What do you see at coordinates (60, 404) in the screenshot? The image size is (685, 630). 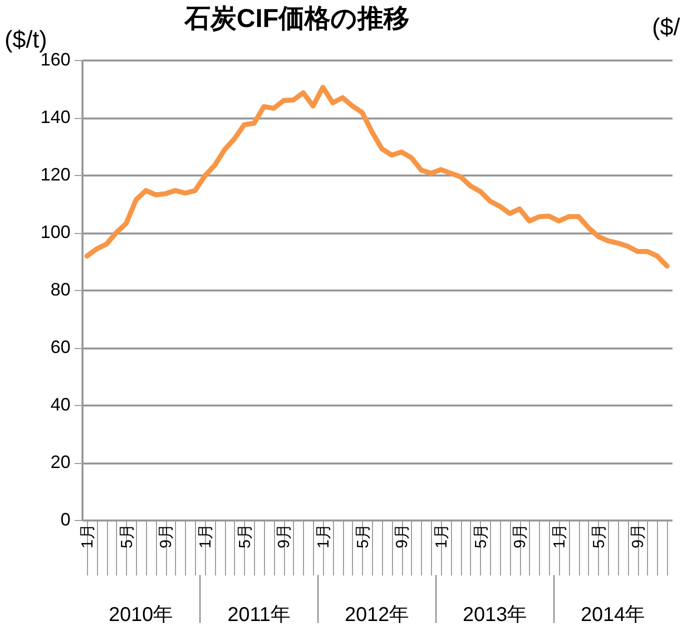 I see `y-tick-label: 40` at bounding box center [60, 404].